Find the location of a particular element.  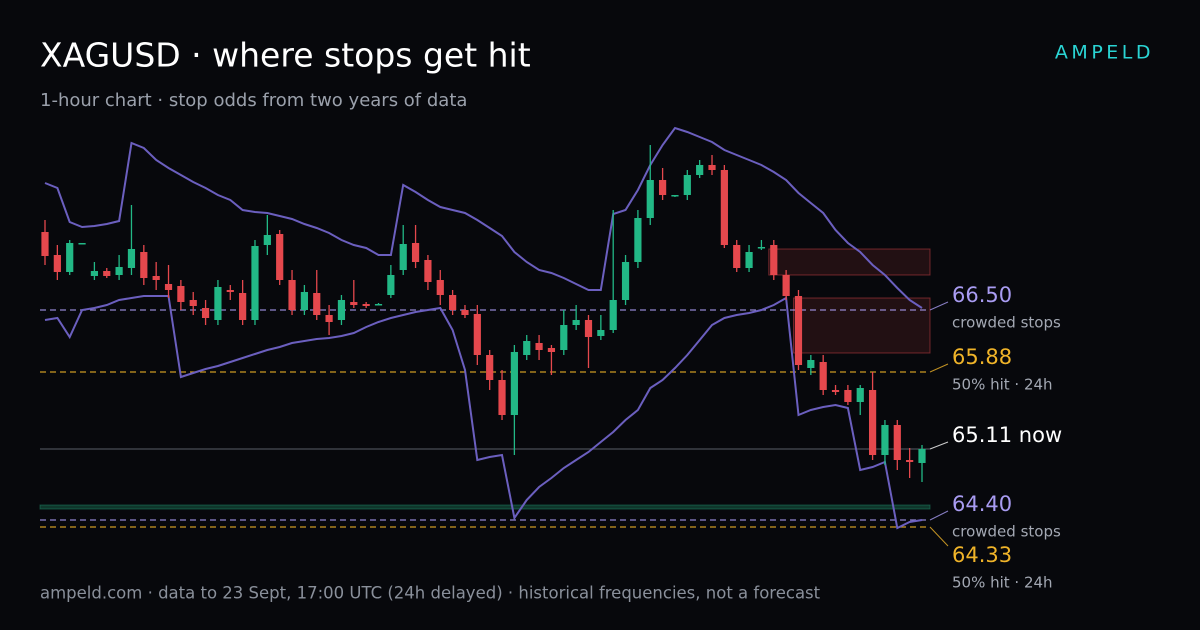

level-label: 65.88 is located at coordinates (982, 357).